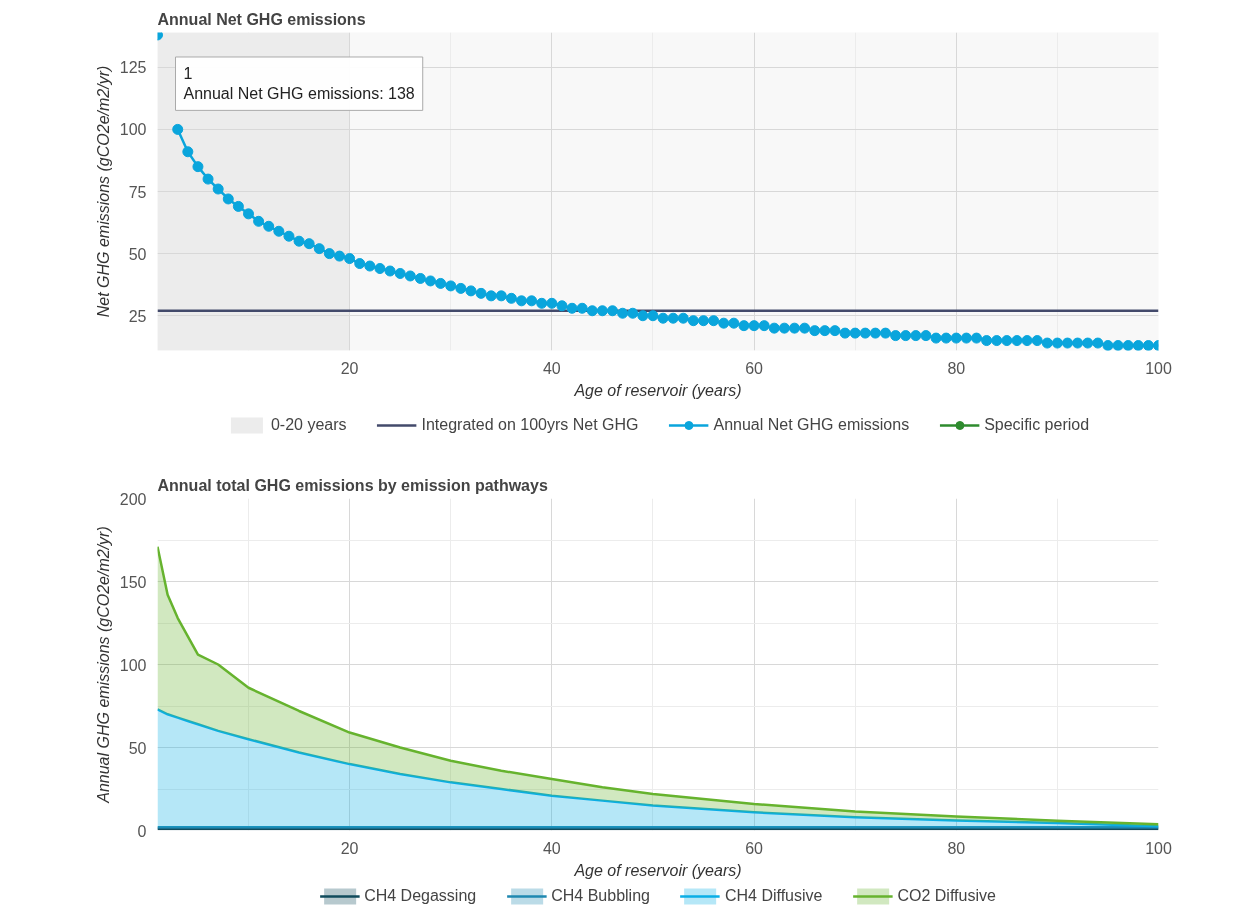 The width and height of the screenshot is (1237, 911). What do you see at coordinates (946, 896) in the screenshot?
I see `legend-label: CO2 Diffusive` at bounding box center [946, 896].